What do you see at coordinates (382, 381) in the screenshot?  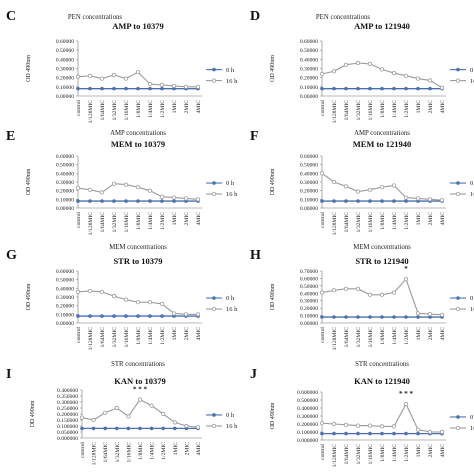 I see `panel-title: KAN to 121940` at bounding box center [382, 381].